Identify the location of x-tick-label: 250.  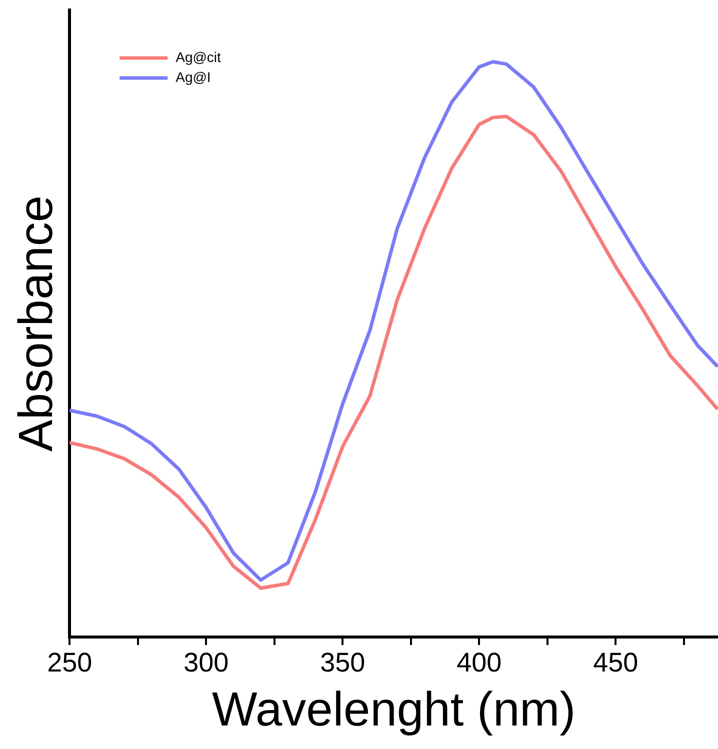
(69, 663).